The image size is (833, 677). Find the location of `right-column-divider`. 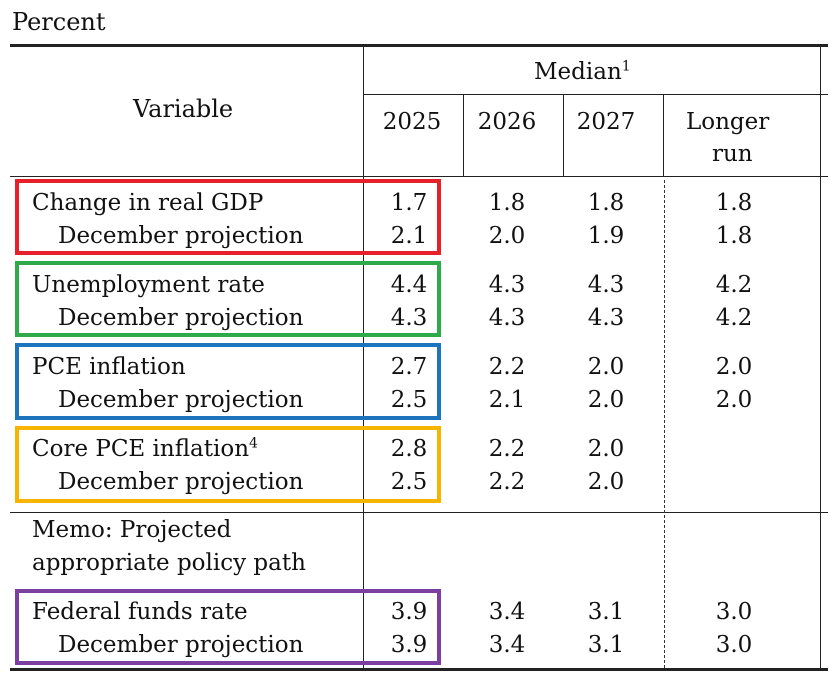

right-column-divider is located at coordinates (820, 357).